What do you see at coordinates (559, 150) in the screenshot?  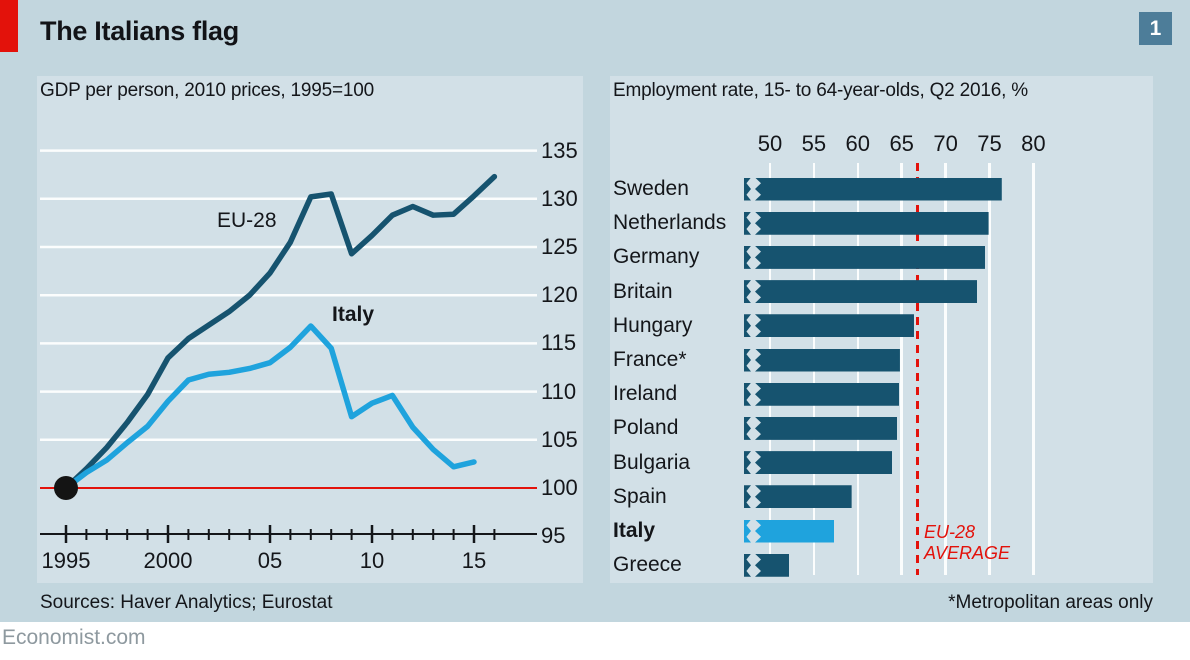 I see `y-tick-label-135: 135` at bounding box center [559, 150].